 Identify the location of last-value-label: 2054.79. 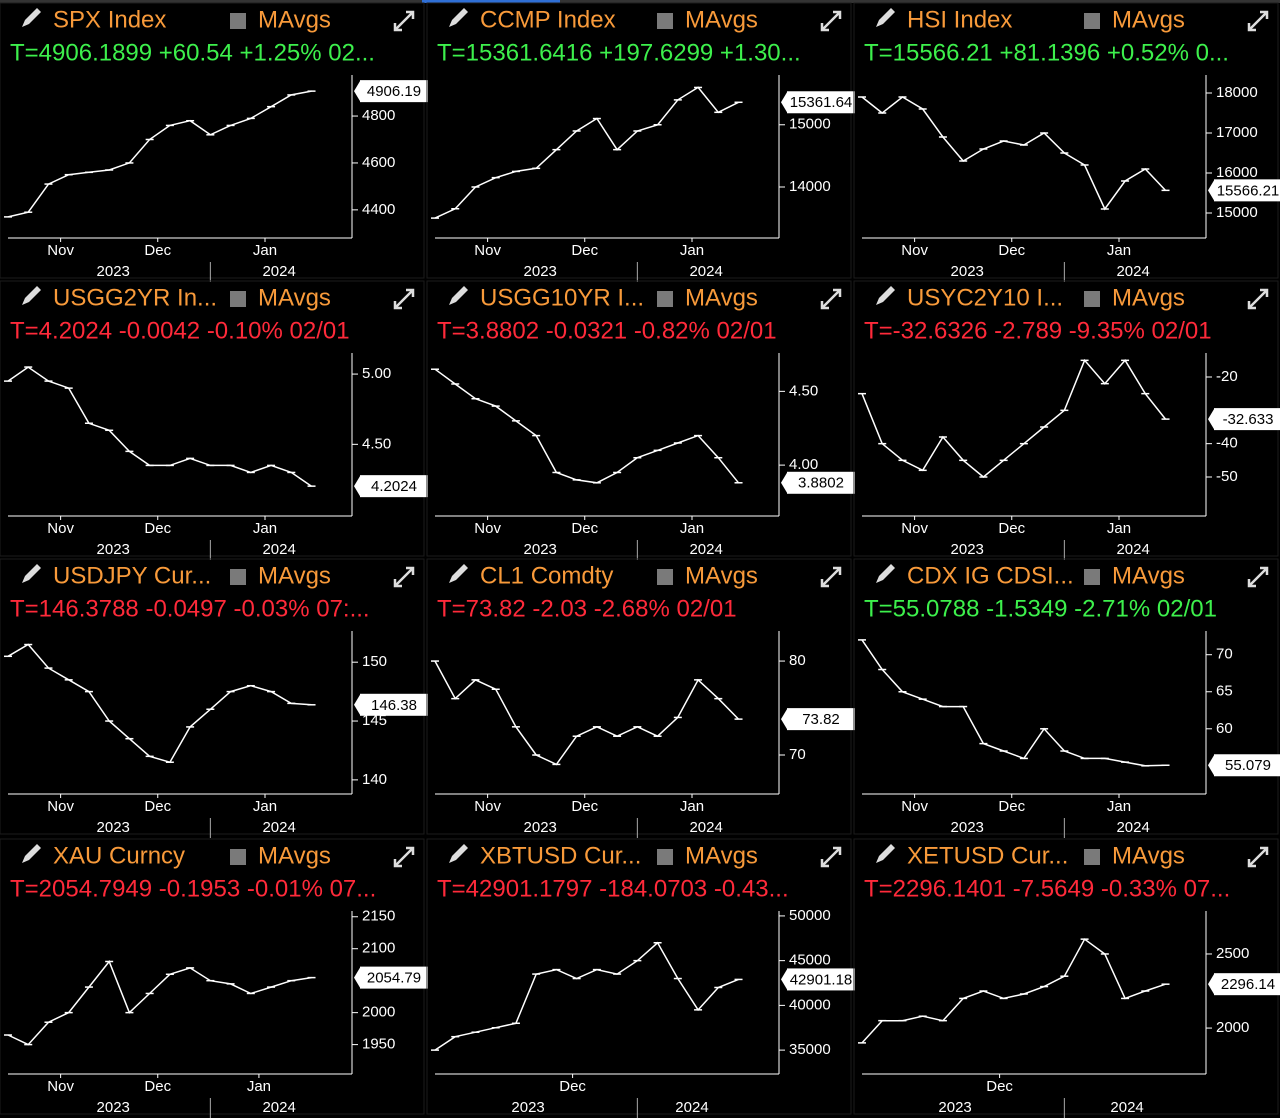
(394, 978).